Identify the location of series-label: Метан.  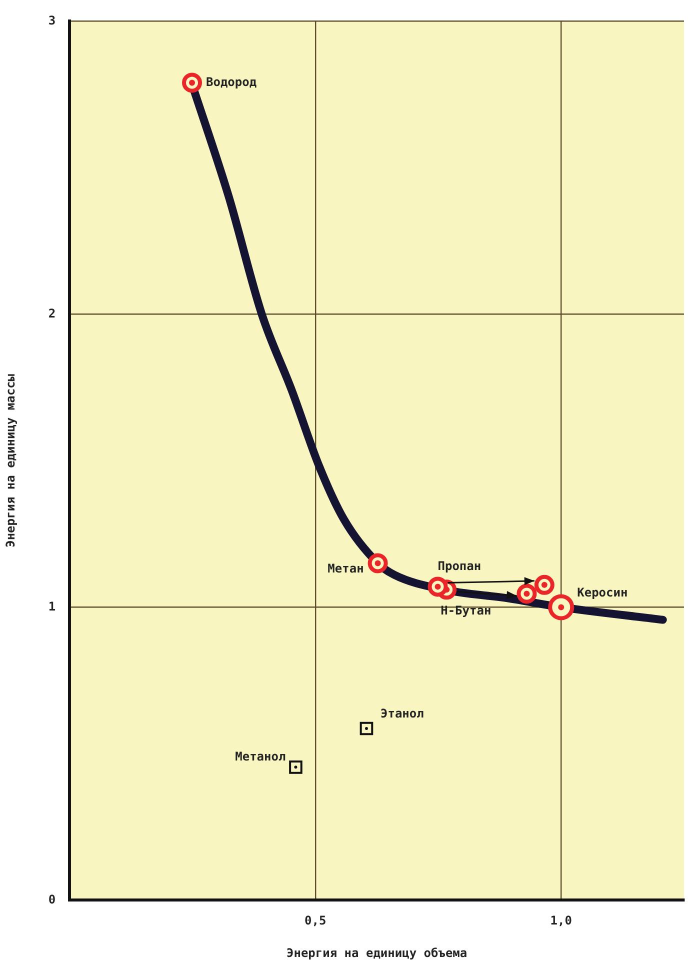
(346, 568).